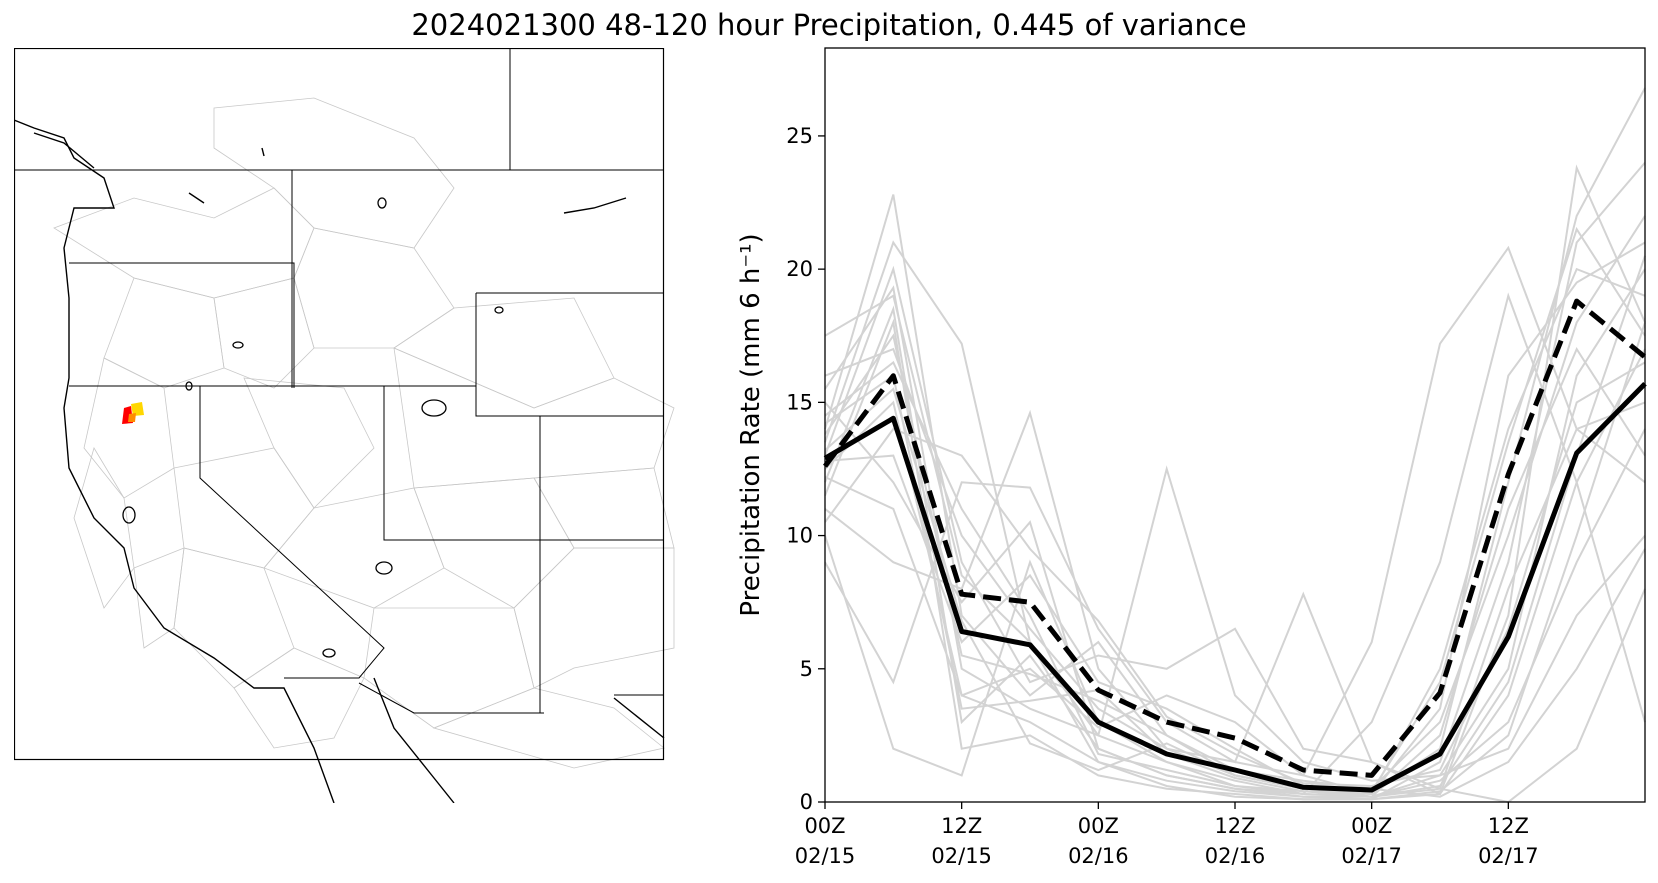 The height and width of the screenshot is (883, 1658). I want to click on y-tick-label: 10, so click(799, 536).